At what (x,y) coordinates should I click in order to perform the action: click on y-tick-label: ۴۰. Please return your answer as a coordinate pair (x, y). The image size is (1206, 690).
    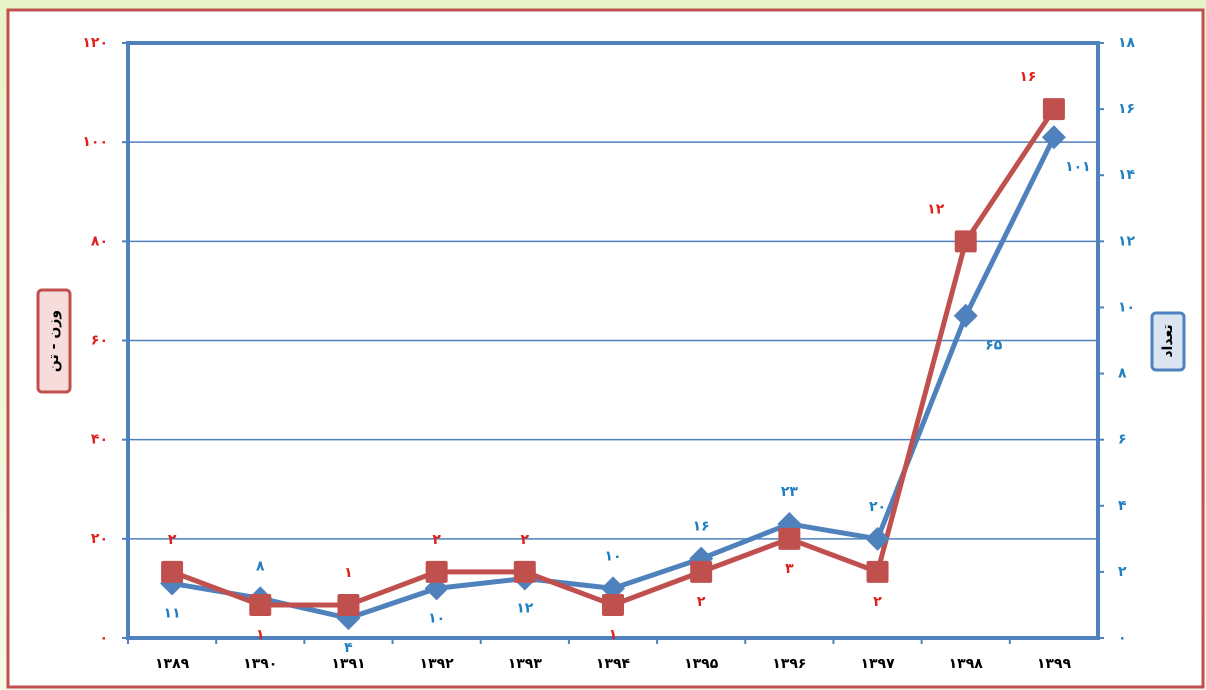
    Looking at the image, I should click on (99, 440).